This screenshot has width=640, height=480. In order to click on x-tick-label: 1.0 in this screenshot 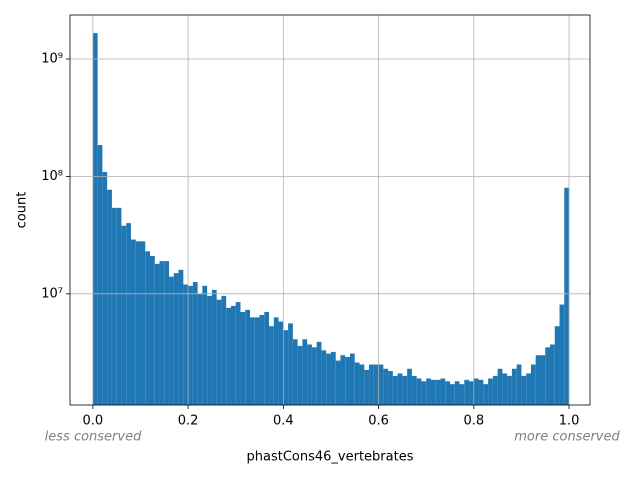, I will do `click(569, 421)`.